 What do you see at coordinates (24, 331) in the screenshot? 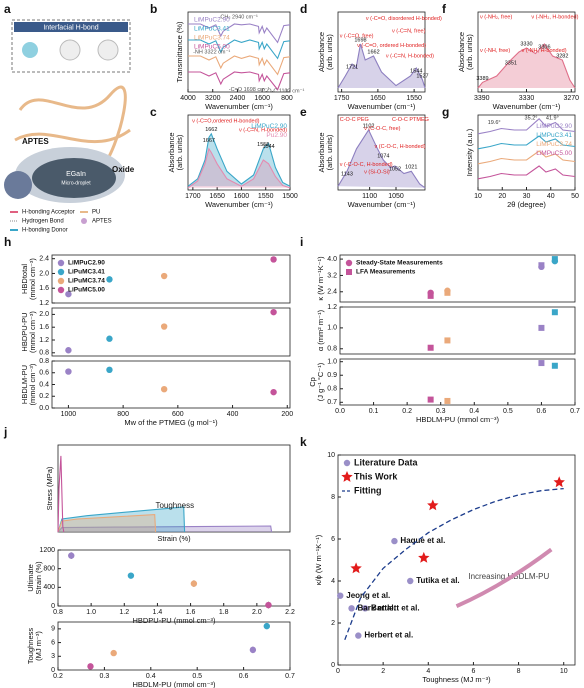
I see `y-axis-label: HBDPU-PU` at bounding box center [24, 331].